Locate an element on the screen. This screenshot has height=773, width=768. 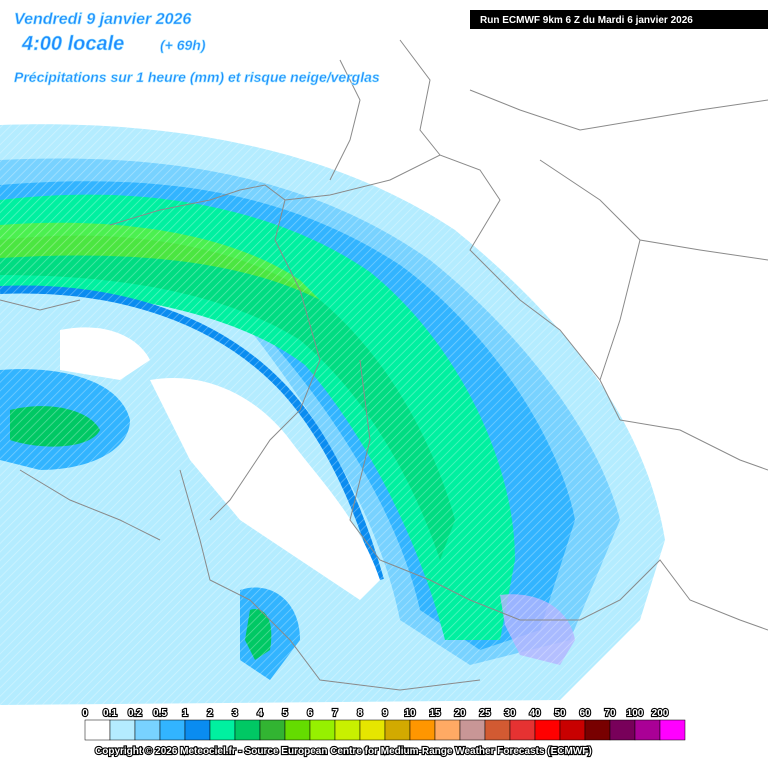
legend-label: 3 is located at coordinates (235, 713).